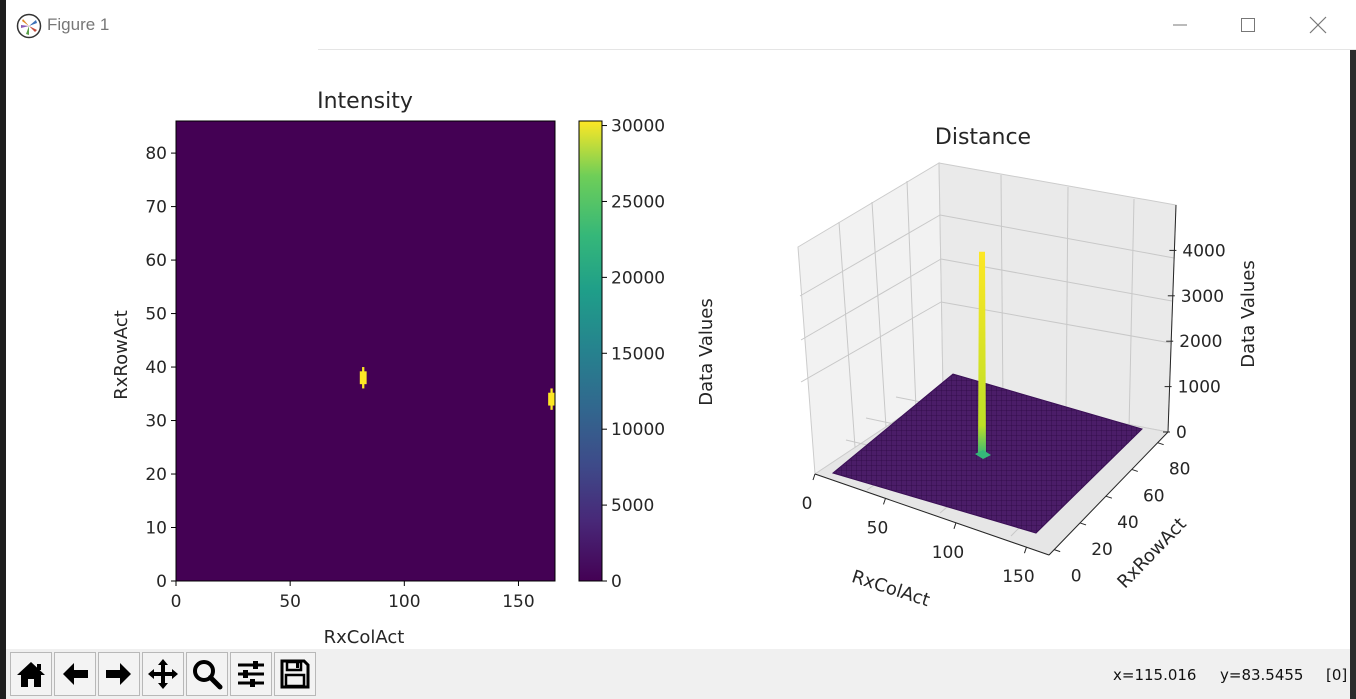 This screenshot has height=699, width=1356. Describe the element at coordinates (1353, 374) in the screenshot. I see `window-border` at that location.